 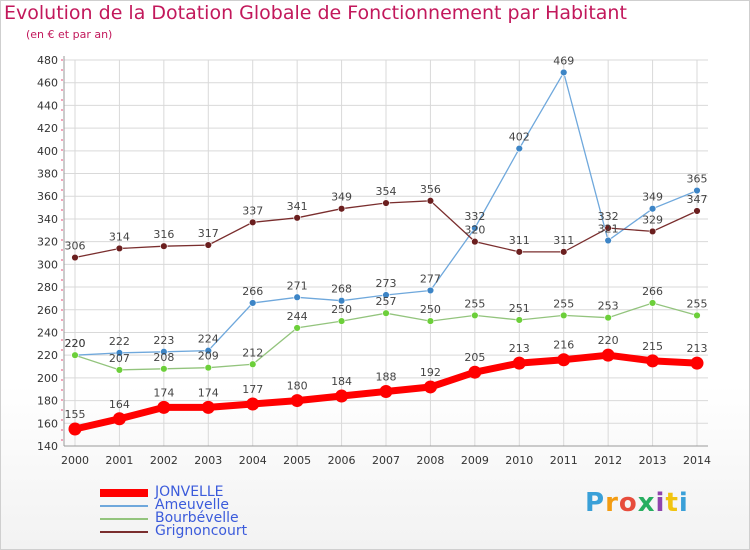 What do you see at coordinates (341, 381) in the screenshot?
I see `data-label-jonvelle: 184` at bounding box center [341, 381].